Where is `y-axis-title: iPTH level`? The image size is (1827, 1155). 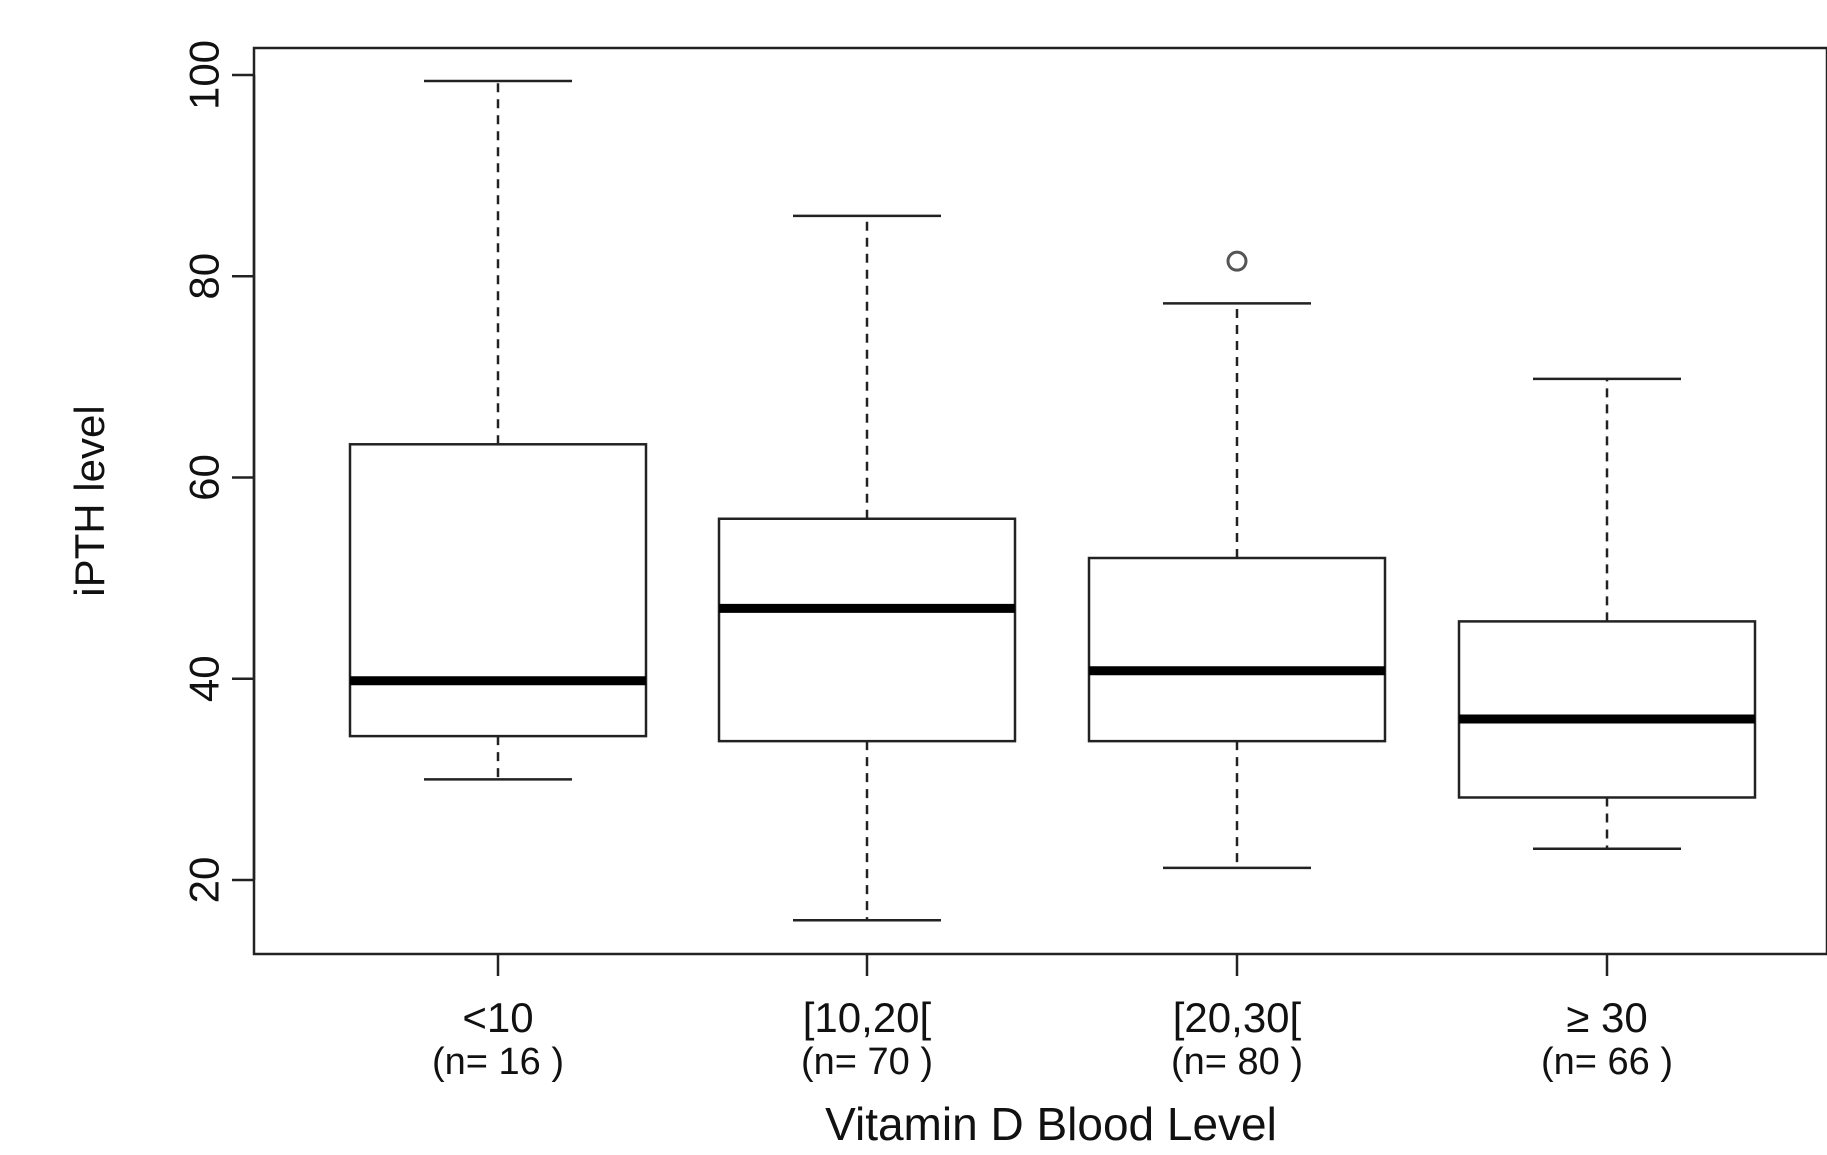
y-axis-title: iPTH level is located at coordinates (89, 500).